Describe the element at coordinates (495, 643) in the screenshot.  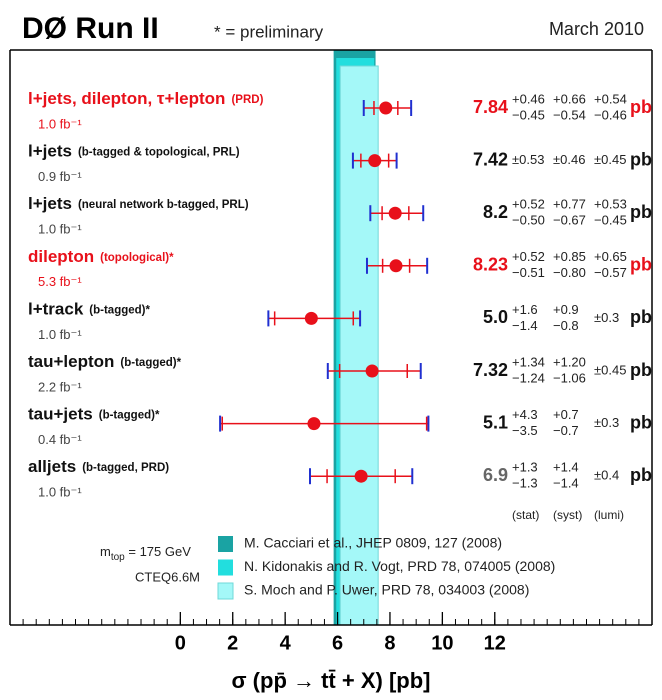
I see `x-tick-label: 12` at that location.